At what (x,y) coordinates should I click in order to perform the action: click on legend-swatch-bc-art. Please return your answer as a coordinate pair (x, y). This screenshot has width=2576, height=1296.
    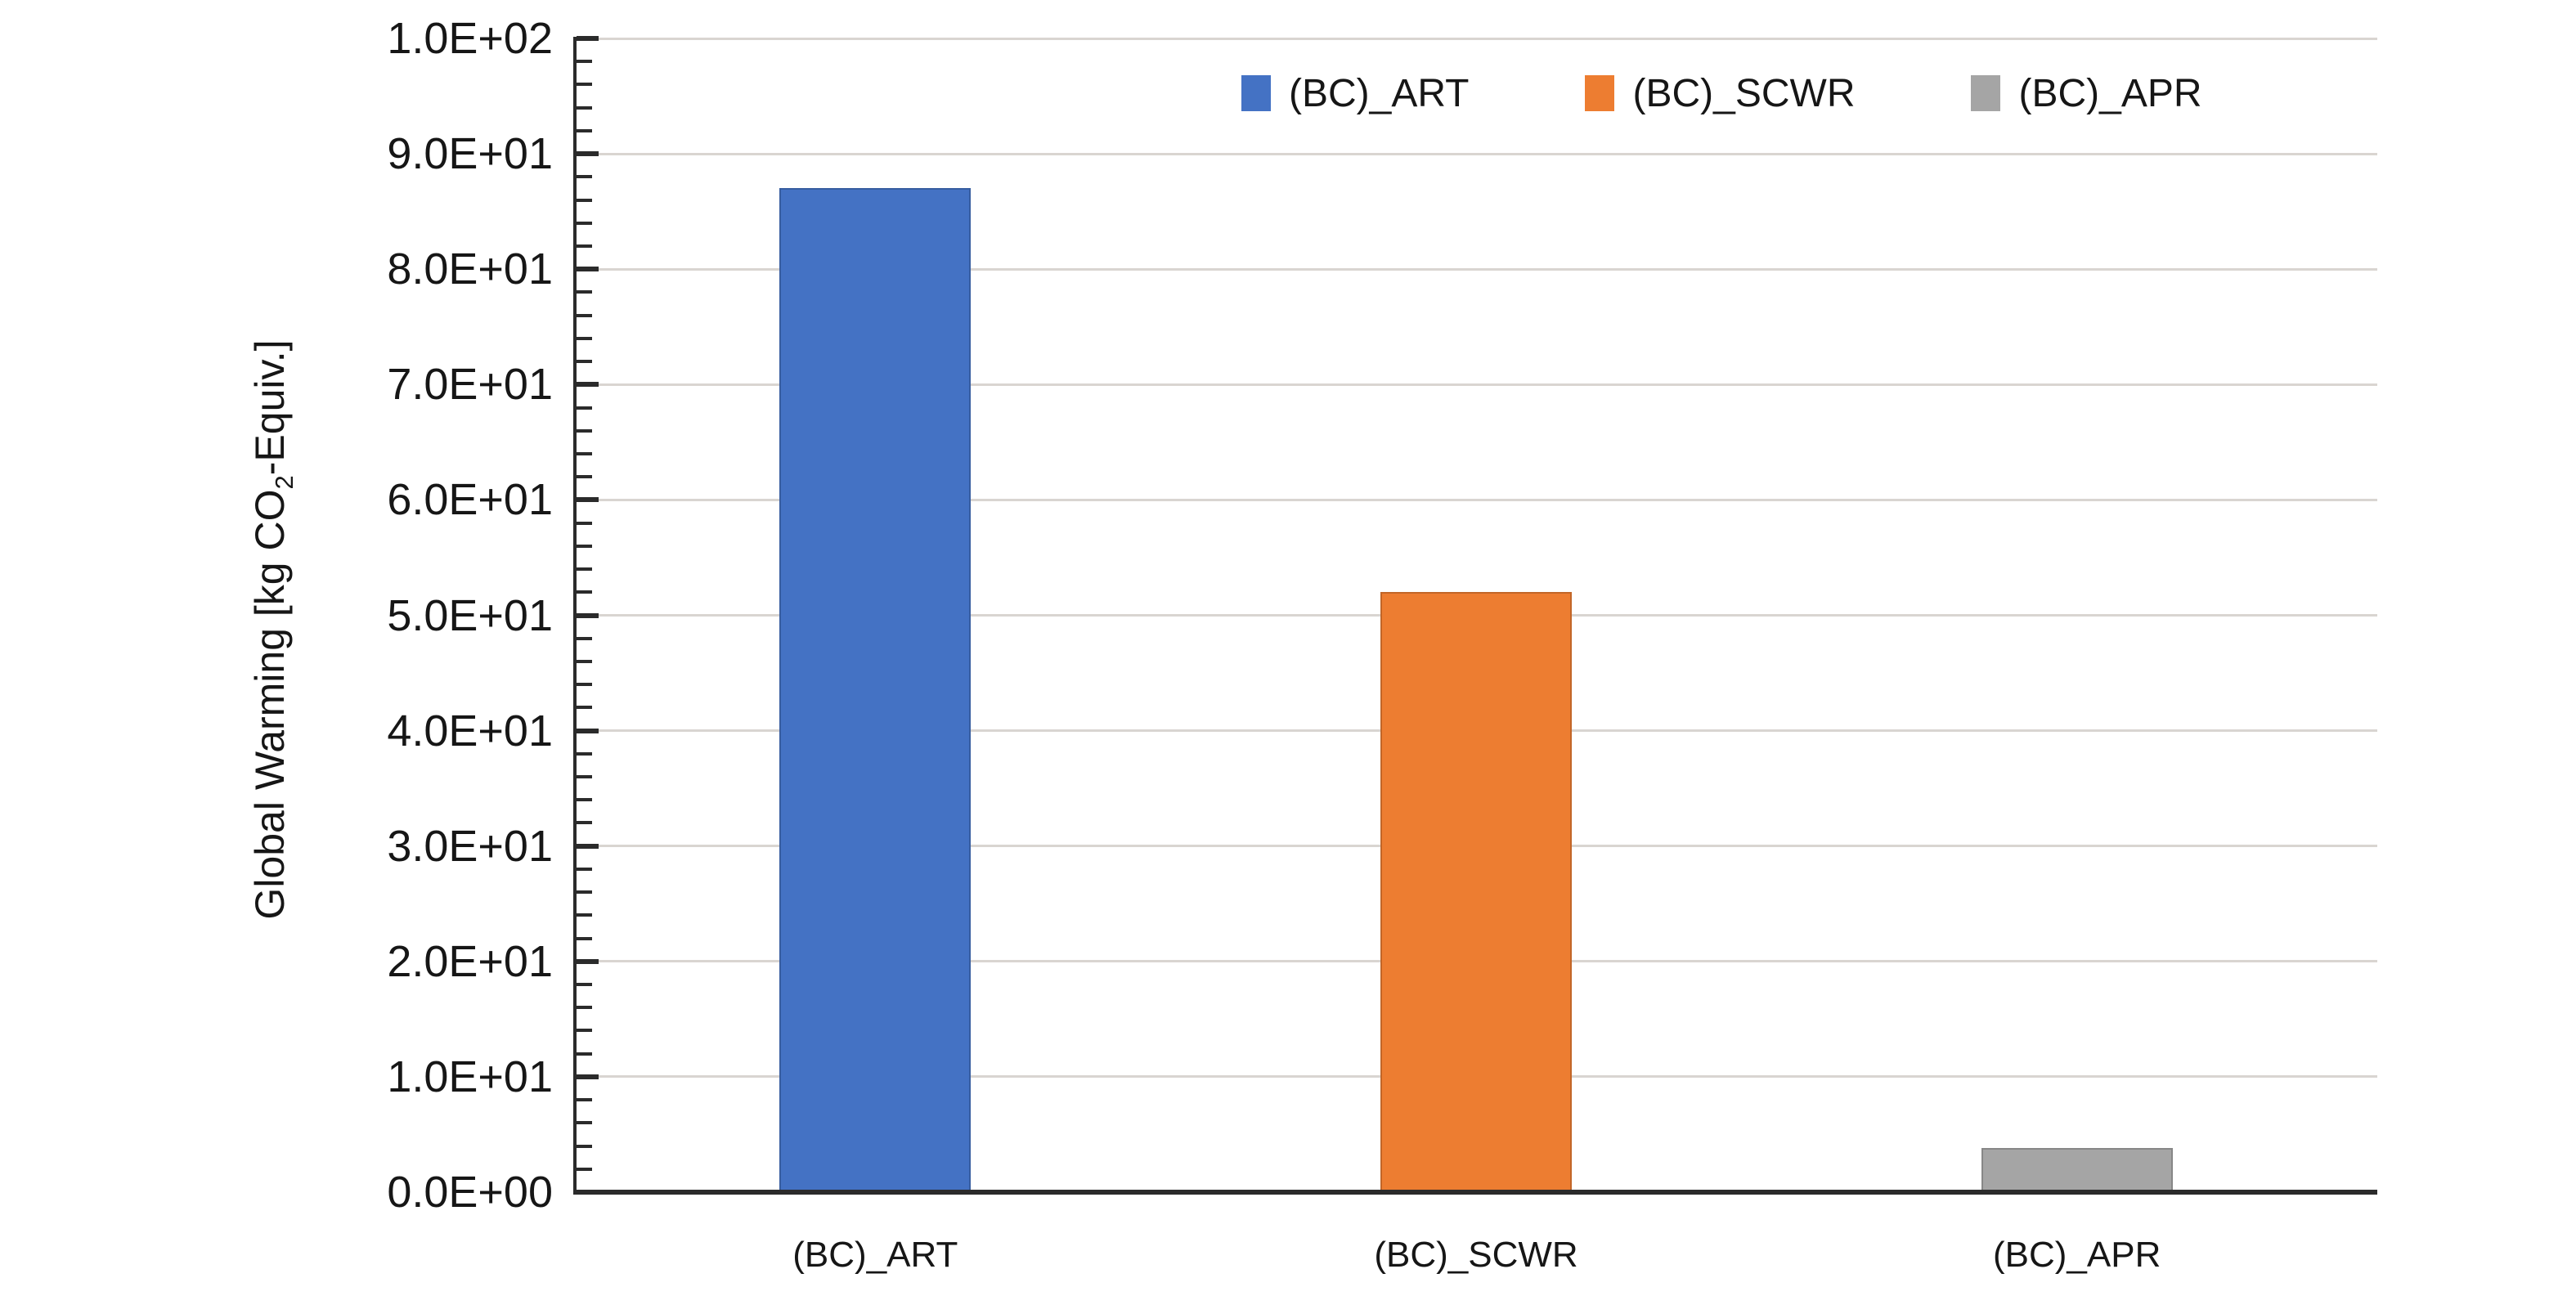
    Looking at the image, I should click on (1256, 93).